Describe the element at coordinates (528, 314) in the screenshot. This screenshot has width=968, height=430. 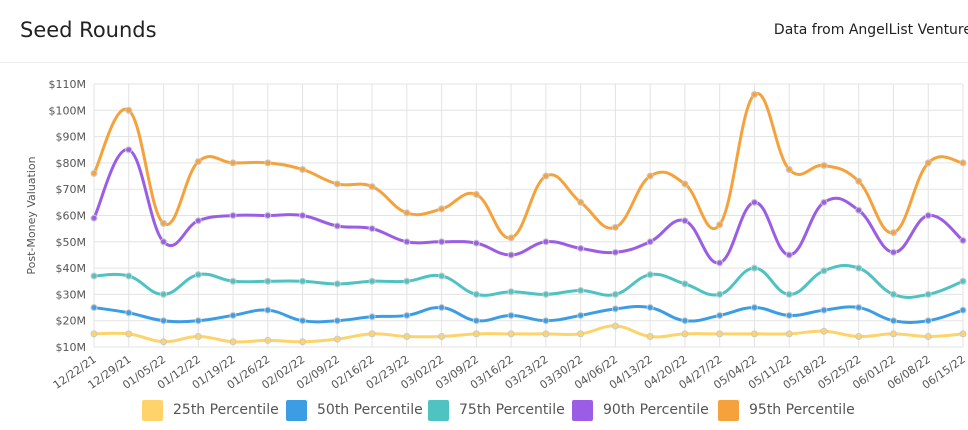
I see `series-line-50th-percentile` at that location.